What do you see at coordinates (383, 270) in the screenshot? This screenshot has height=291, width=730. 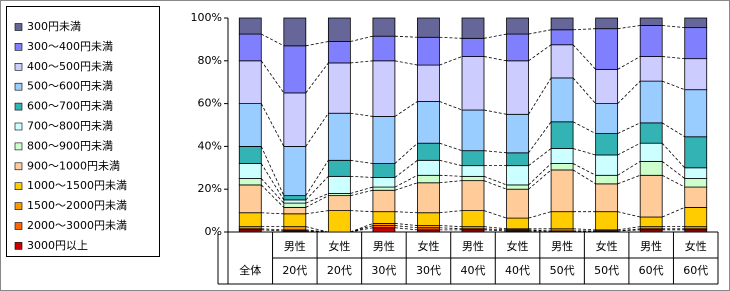 I see `x-tick-label: 30代` at bounding box center [383, 270].